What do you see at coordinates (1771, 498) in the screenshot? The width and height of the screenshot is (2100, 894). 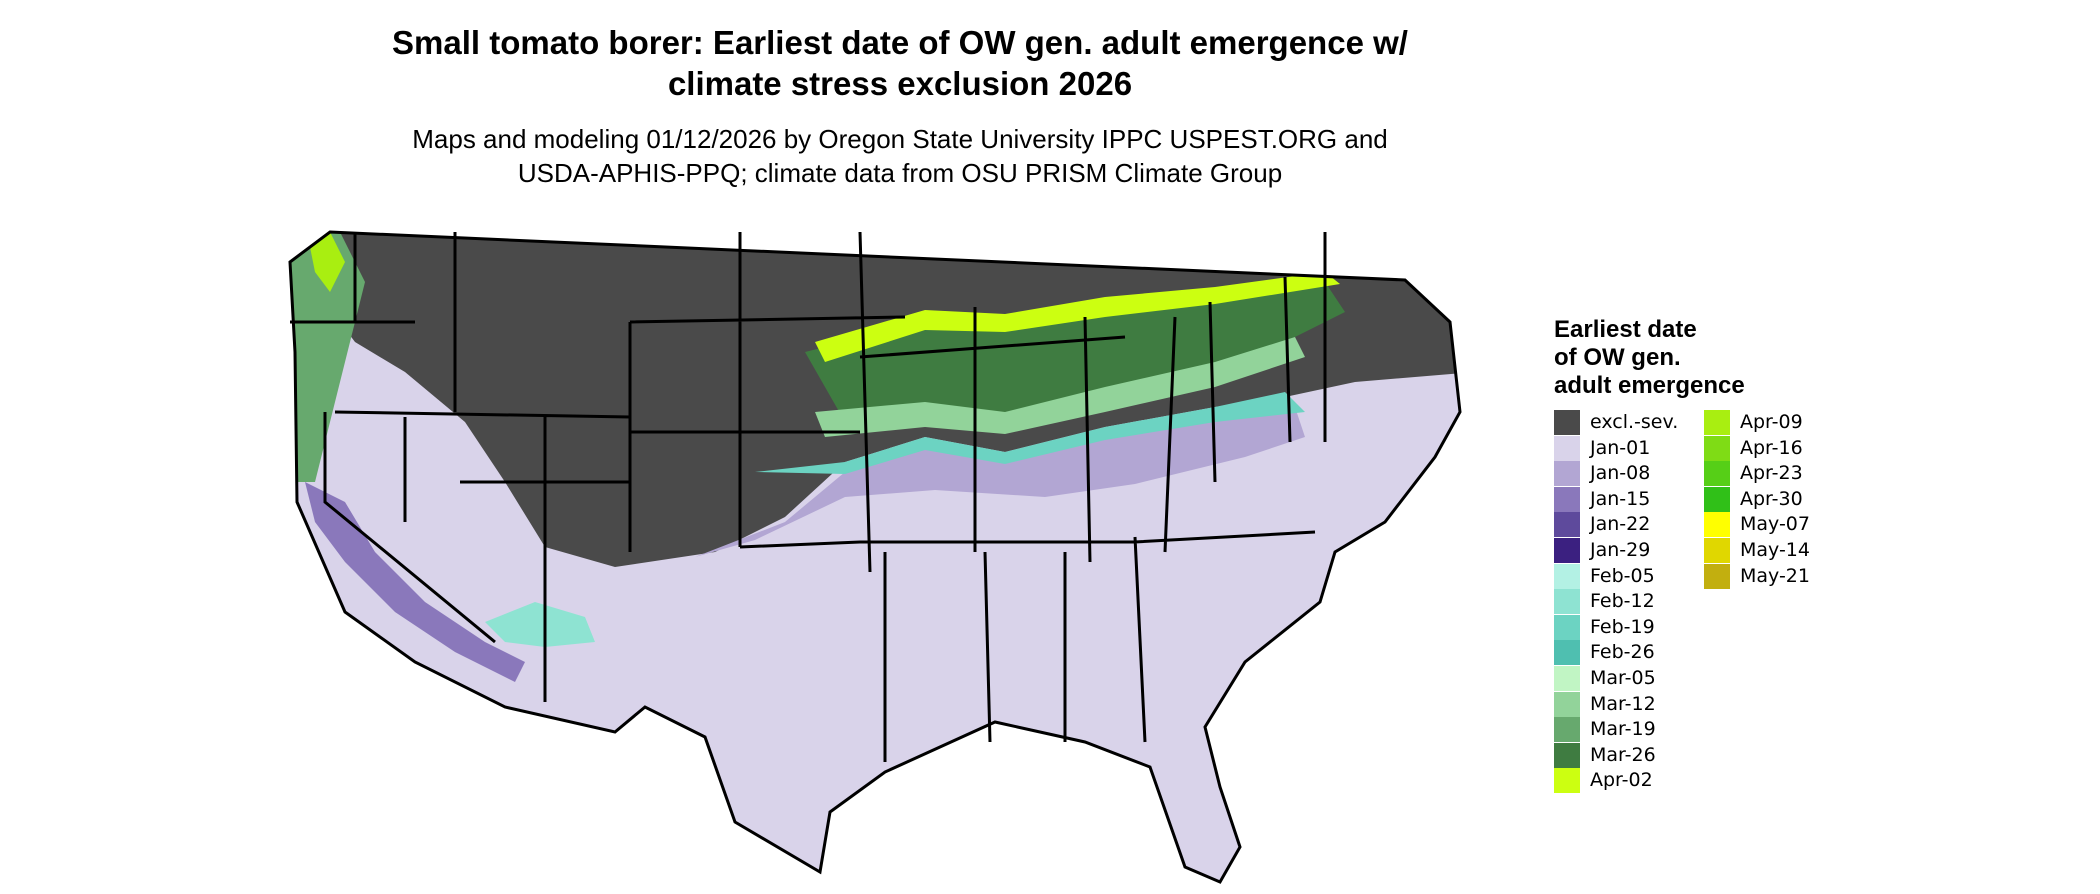 I see `legend-label: Apr-30` at bounding box center [1771, 498].